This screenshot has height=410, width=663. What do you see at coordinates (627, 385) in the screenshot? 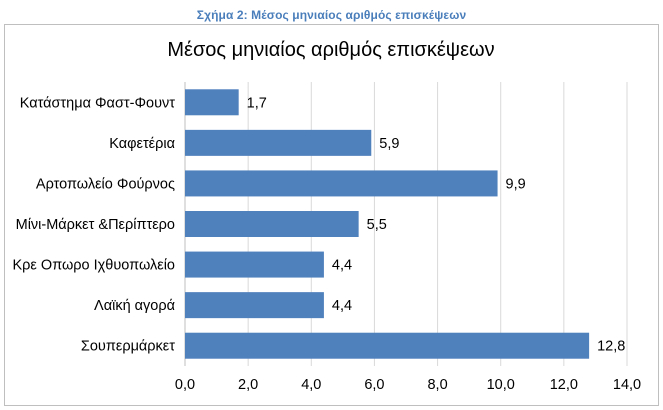
I see `x-tick-label: 14,0` at bounding box center [627, 385].